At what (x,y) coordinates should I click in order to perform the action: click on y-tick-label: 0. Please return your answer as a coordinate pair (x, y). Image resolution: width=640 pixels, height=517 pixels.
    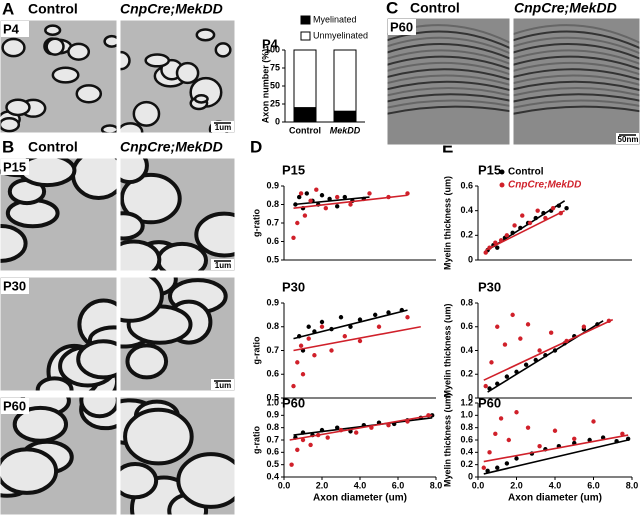
    Looking at the image, I should click on (277, 121).